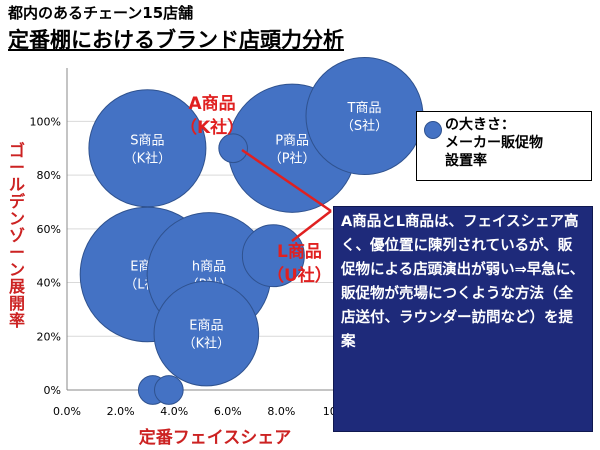  I want to click on y-tick-label: 0%, so click(52, 390).